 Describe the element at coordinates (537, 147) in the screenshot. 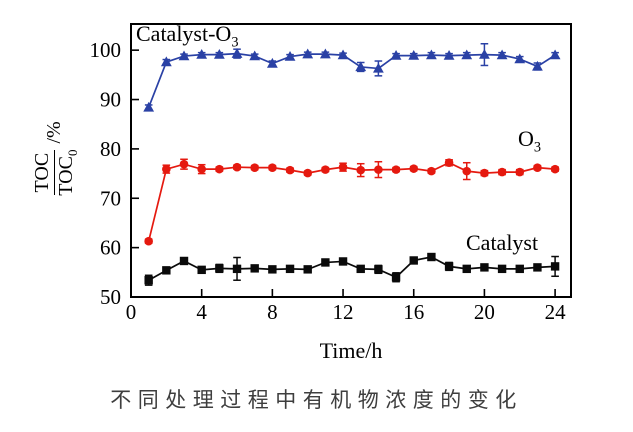

I see `series-label-o3-subscript: 3` at that location.